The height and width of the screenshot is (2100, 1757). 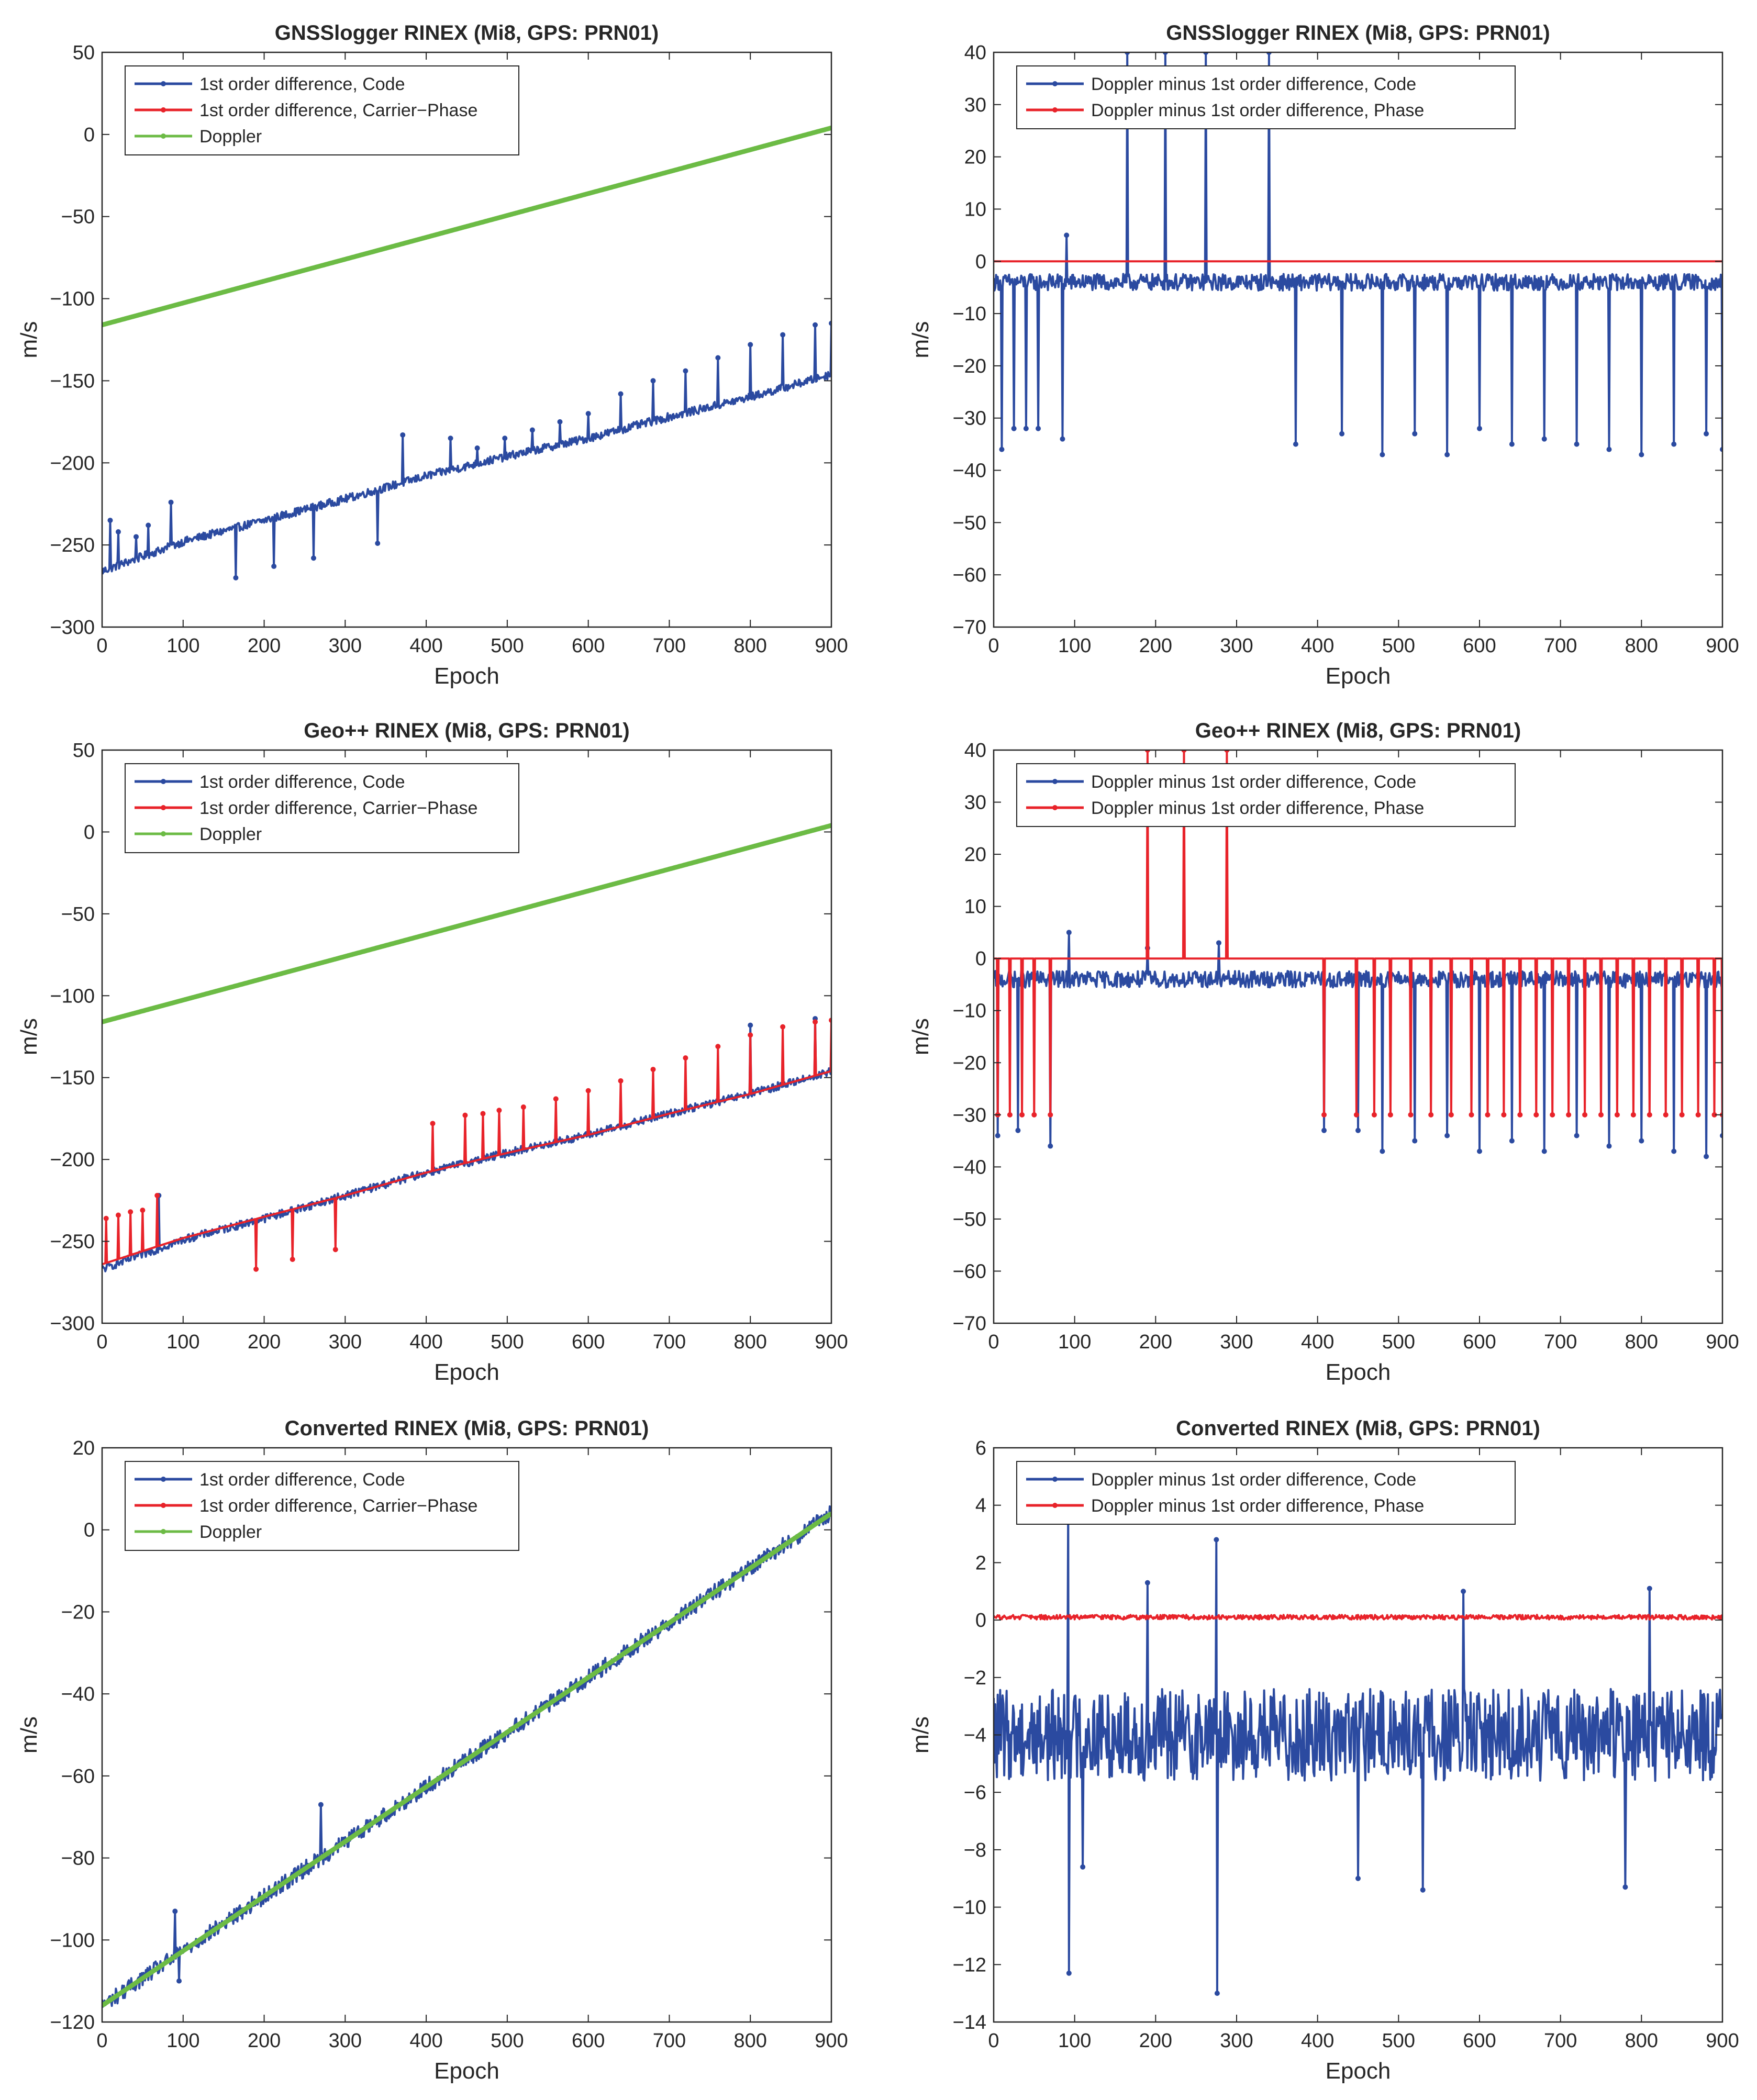 I want to click on axes-frame, so click(x=1358, y=339).